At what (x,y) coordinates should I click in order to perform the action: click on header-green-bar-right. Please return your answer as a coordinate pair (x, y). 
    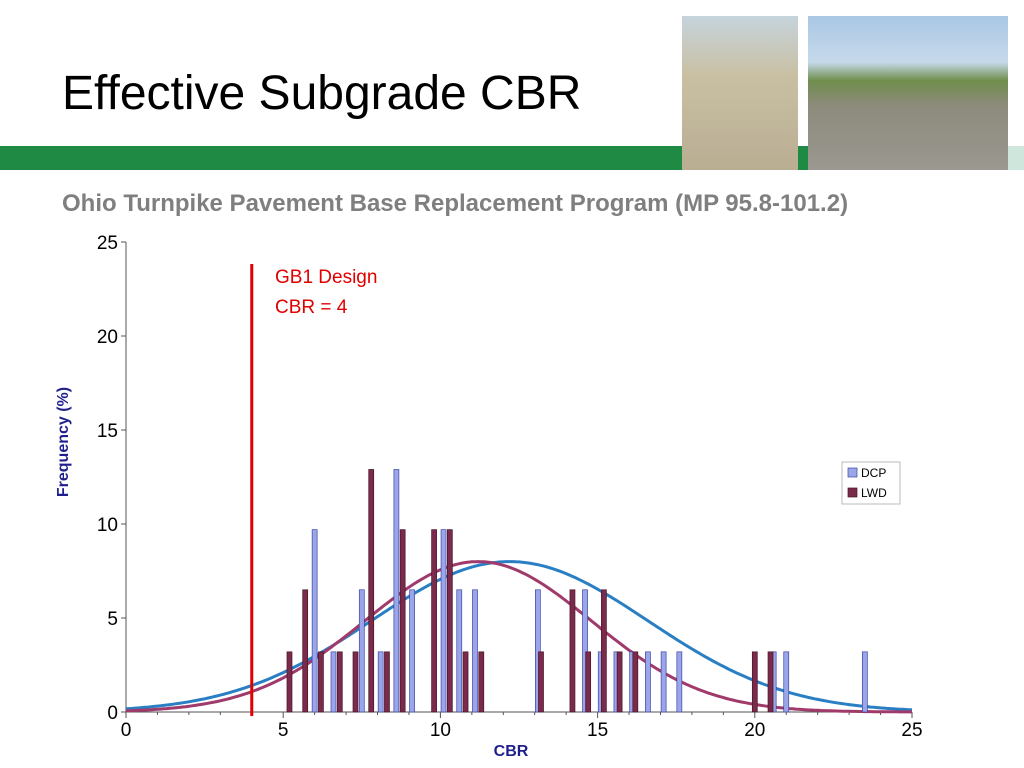
    Looking at the image, I should click on (1016, 158).